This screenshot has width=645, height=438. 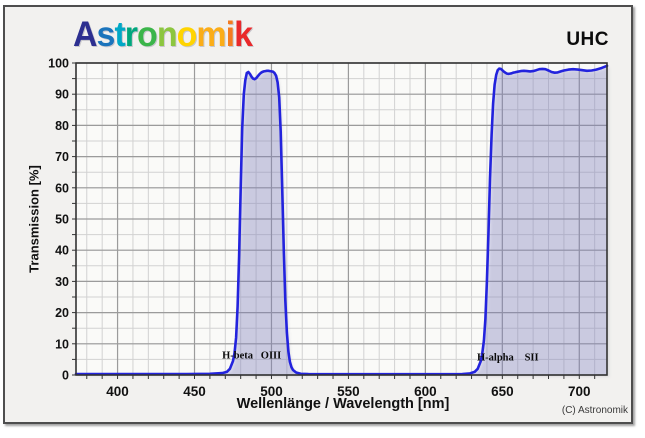 I want to click on filter-model-label: UHC, so click(x=587, y=39).